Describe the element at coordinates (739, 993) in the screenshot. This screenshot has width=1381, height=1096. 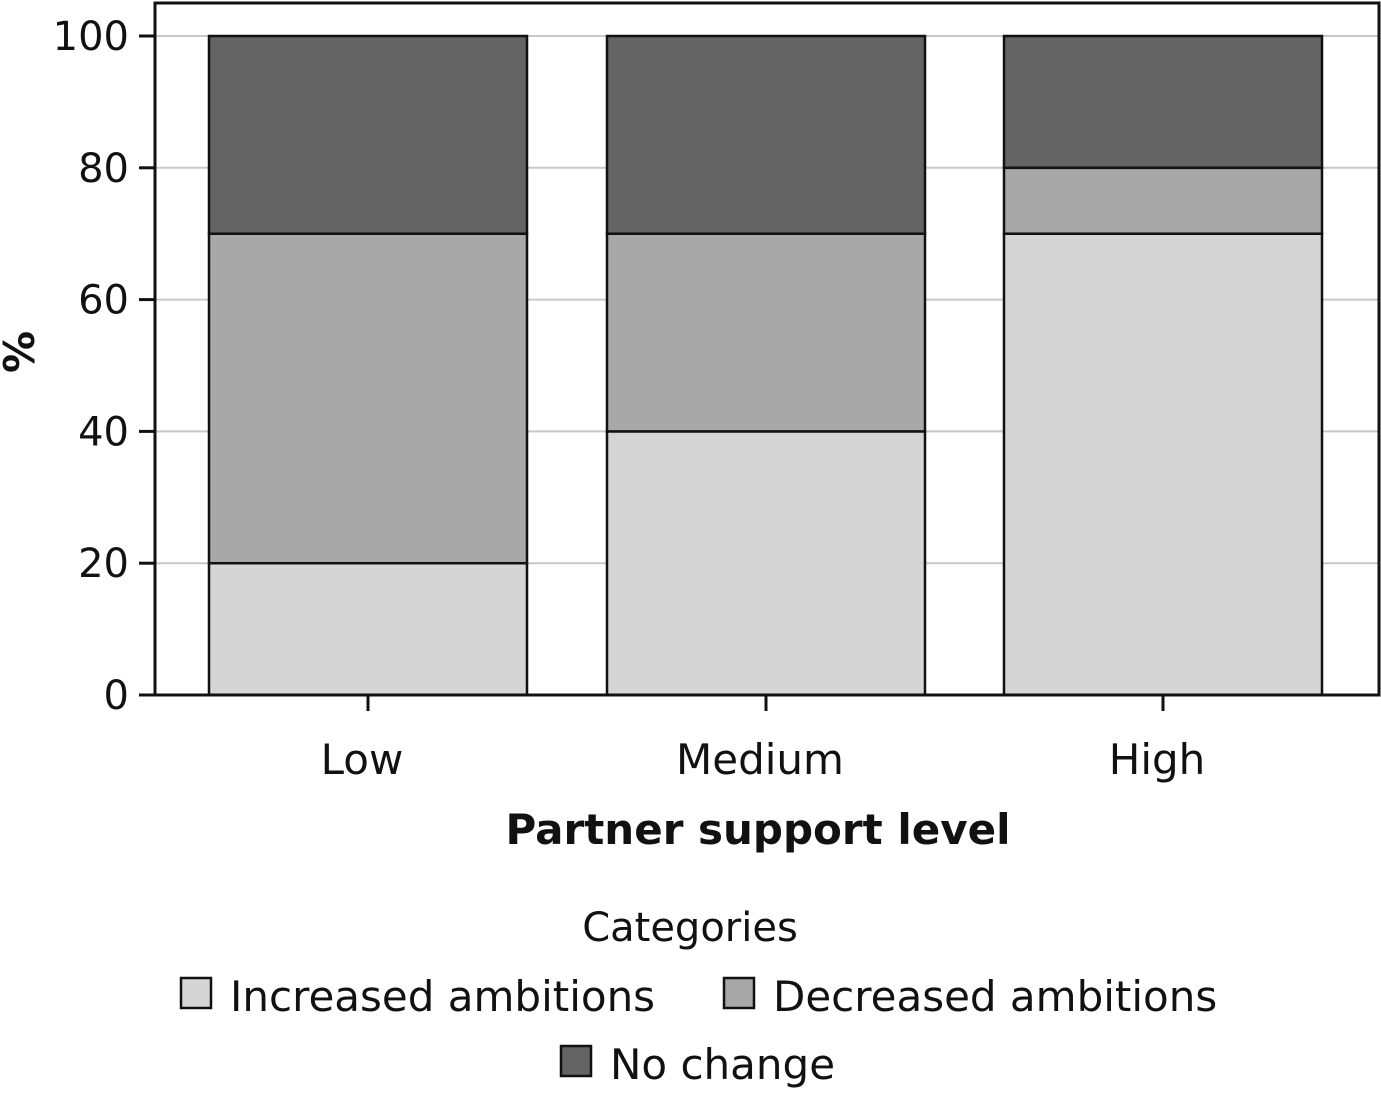
I see `legend-swatch-decreased-ambitions` at that location.